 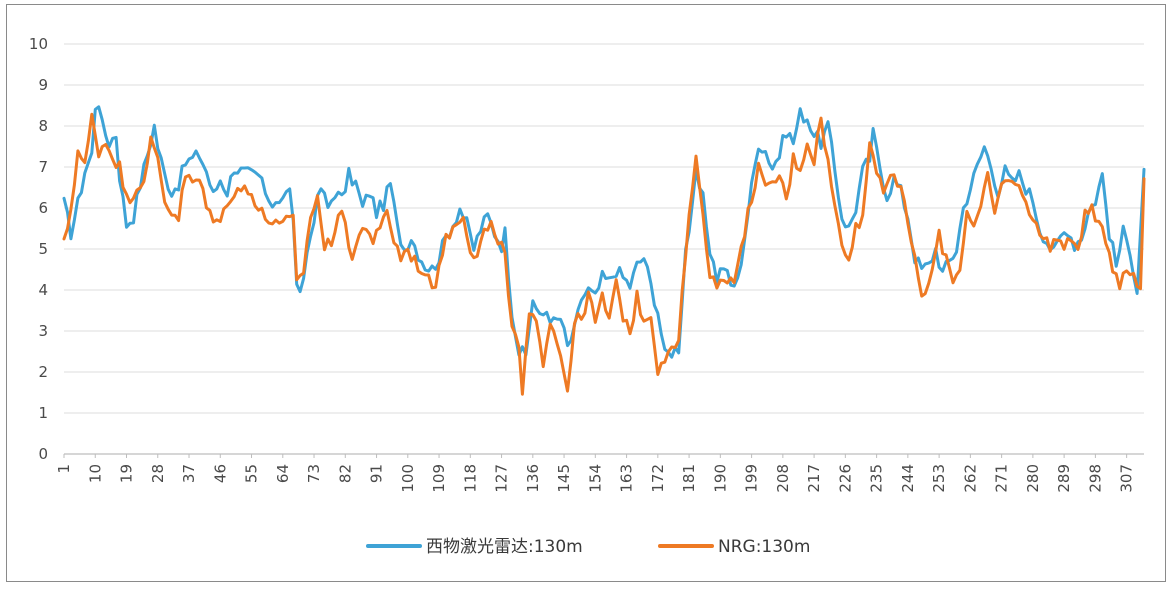 What do you see at coordinates (43, 454) in the screenshot?
I see `y-tick-label: 0` at bounding box center [43, 454].